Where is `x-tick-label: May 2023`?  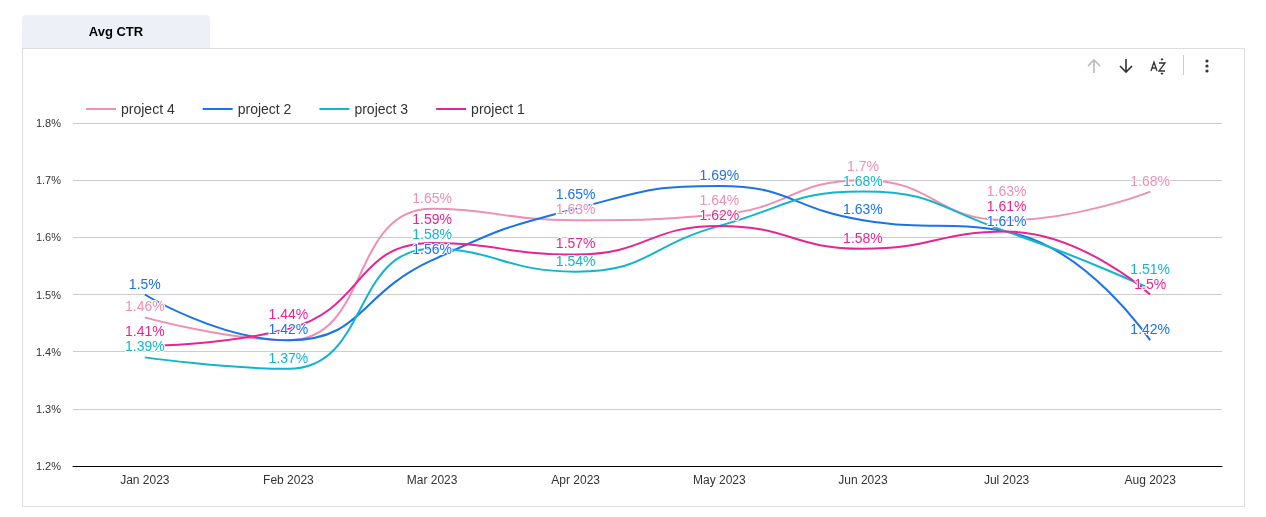
x-tick-label: May 2023 is located at coordinates (719, 480).